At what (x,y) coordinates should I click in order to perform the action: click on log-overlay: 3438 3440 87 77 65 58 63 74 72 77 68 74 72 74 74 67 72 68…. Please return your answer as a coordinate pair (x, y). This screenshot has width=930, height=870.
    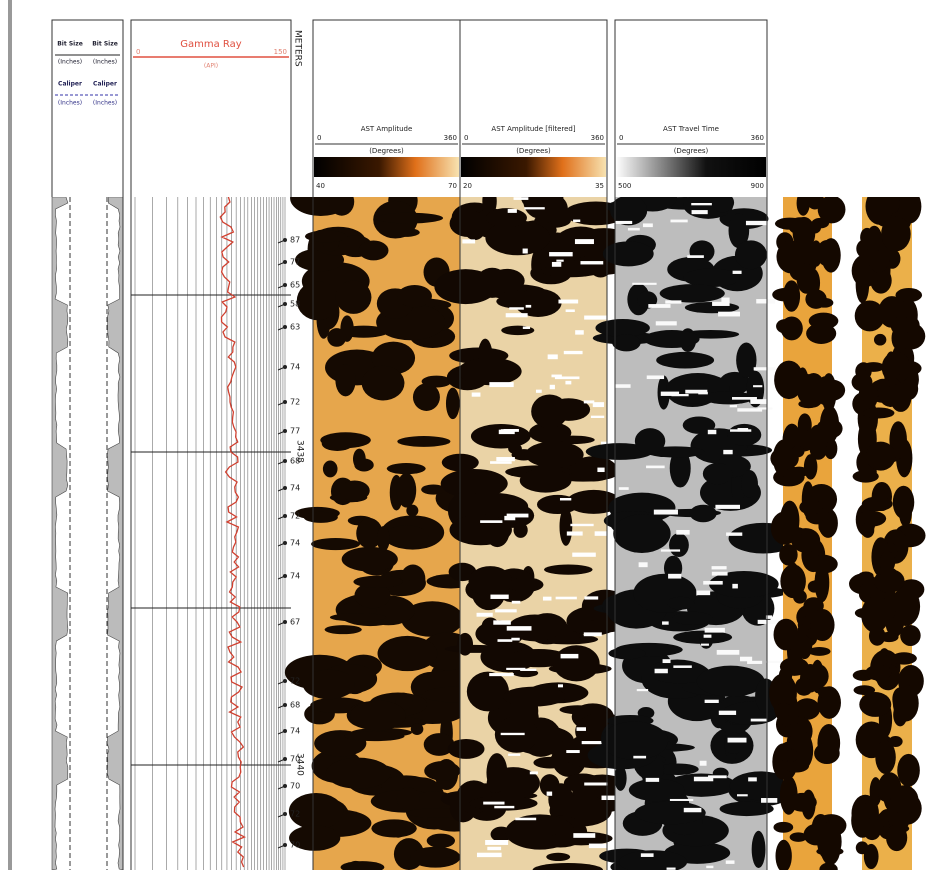
    Looking at the image, I should click on (291, 543).